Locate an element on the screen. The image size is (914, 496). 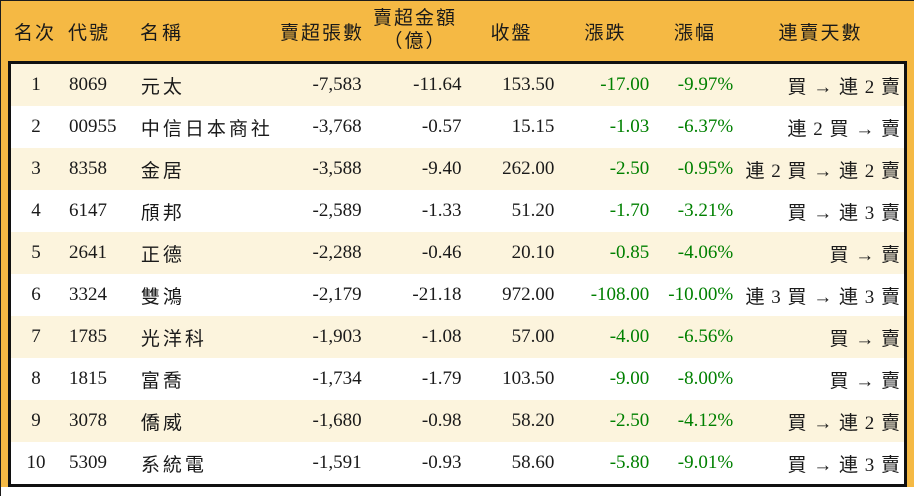
sell-amount-cell: -21.18 is located at coordinates (437, 294).